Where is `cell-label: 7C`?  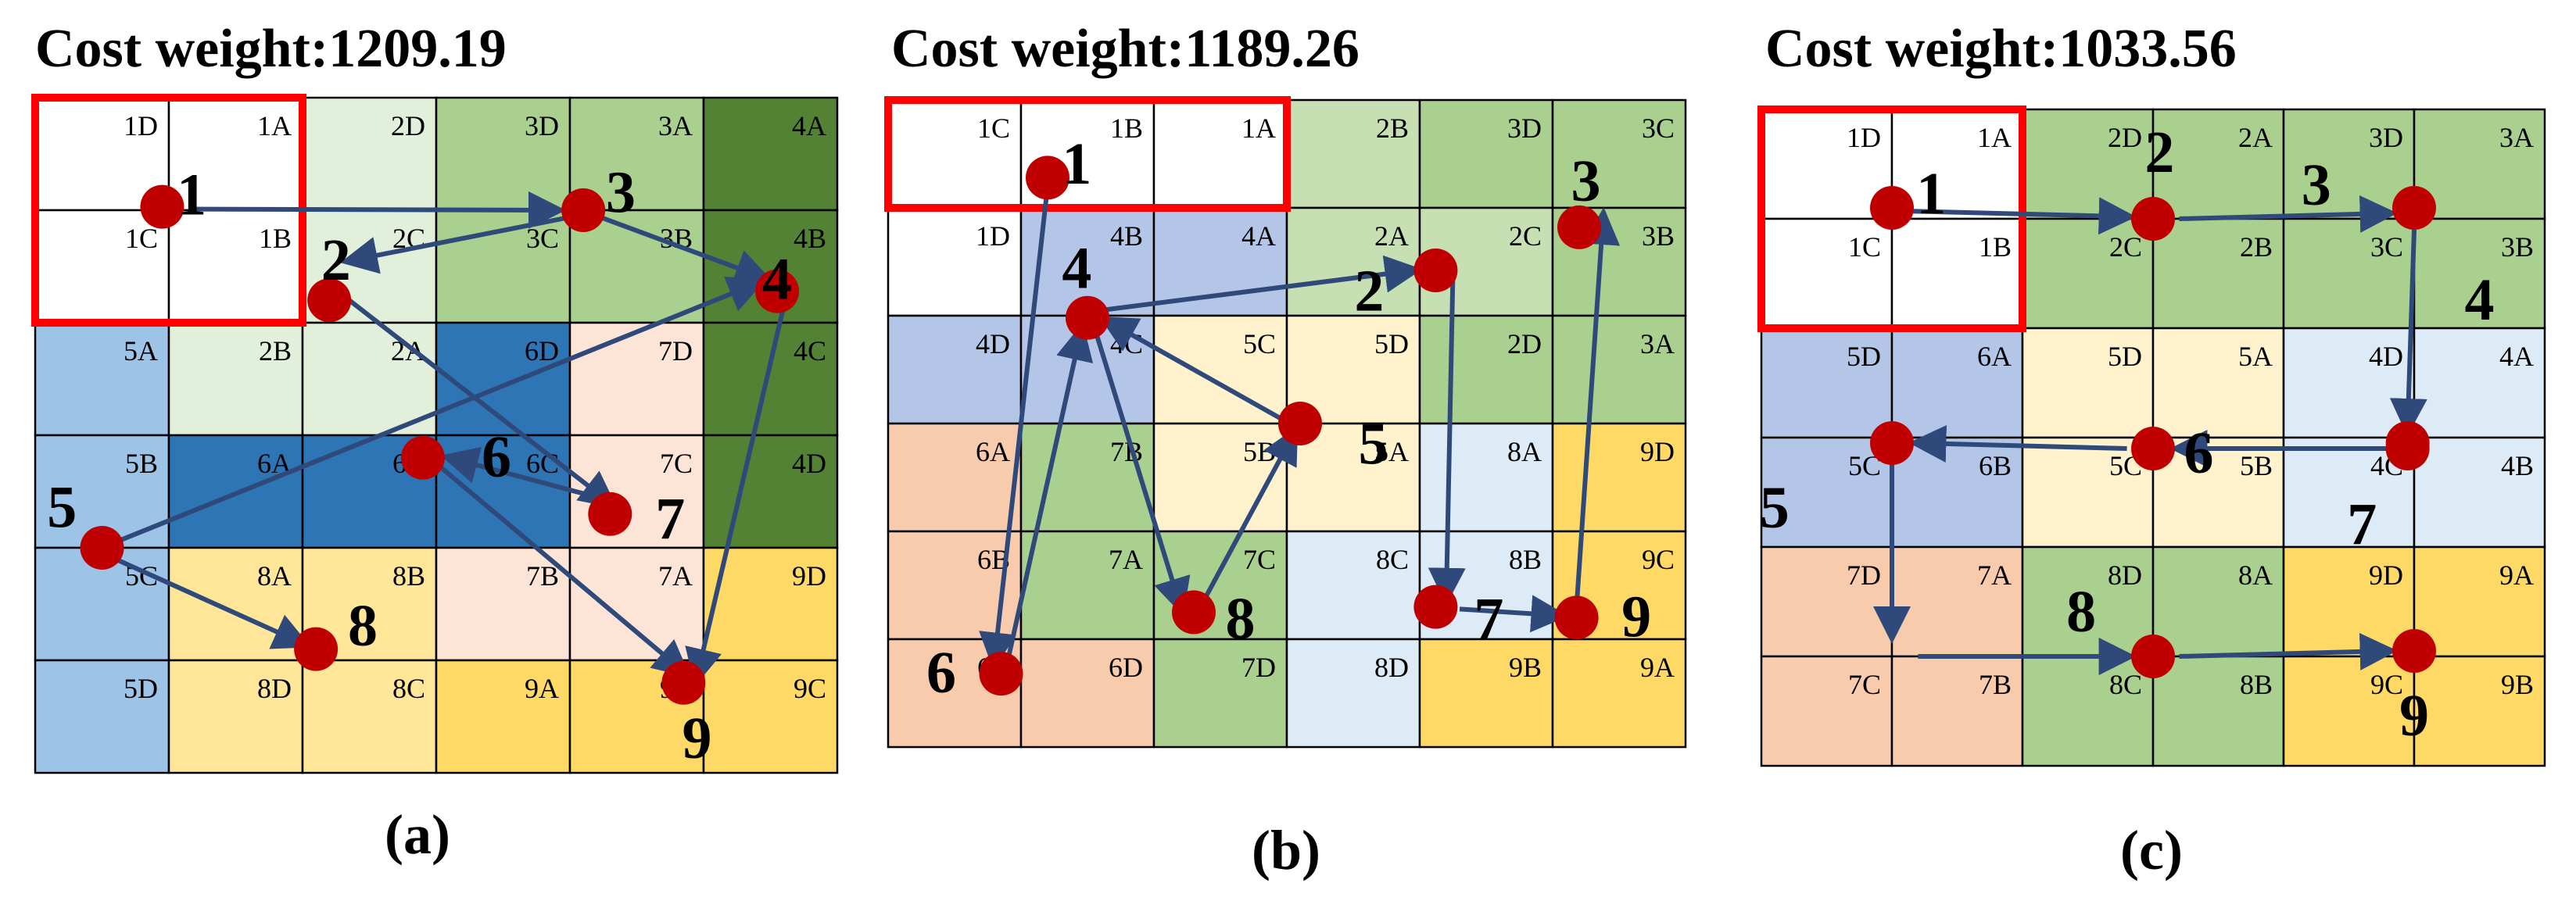
cell-label: 7C is located at coordinates (676, 463).